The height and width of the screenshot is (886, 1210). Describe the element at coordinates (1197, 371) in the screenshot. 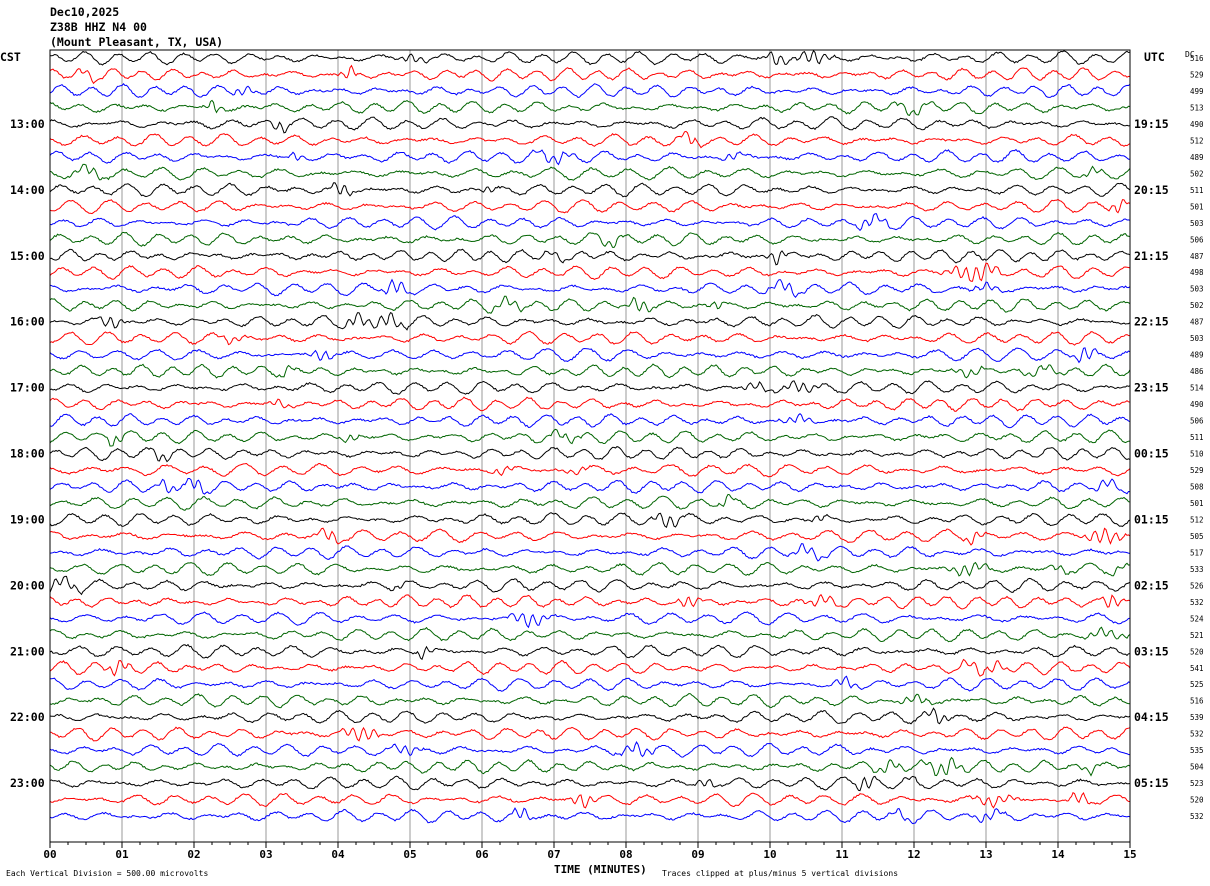

I see `dc-offset-label: 486` at that location.